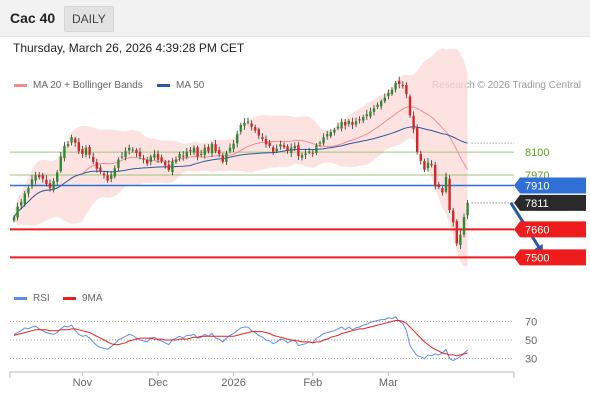 The height and width of the screenshot is (400, 590). What do you see at coordinates (506, 85) in the screenshot?
I see `research-credit: Research © 2026 Trading Central` at bounding box center [506, 85].